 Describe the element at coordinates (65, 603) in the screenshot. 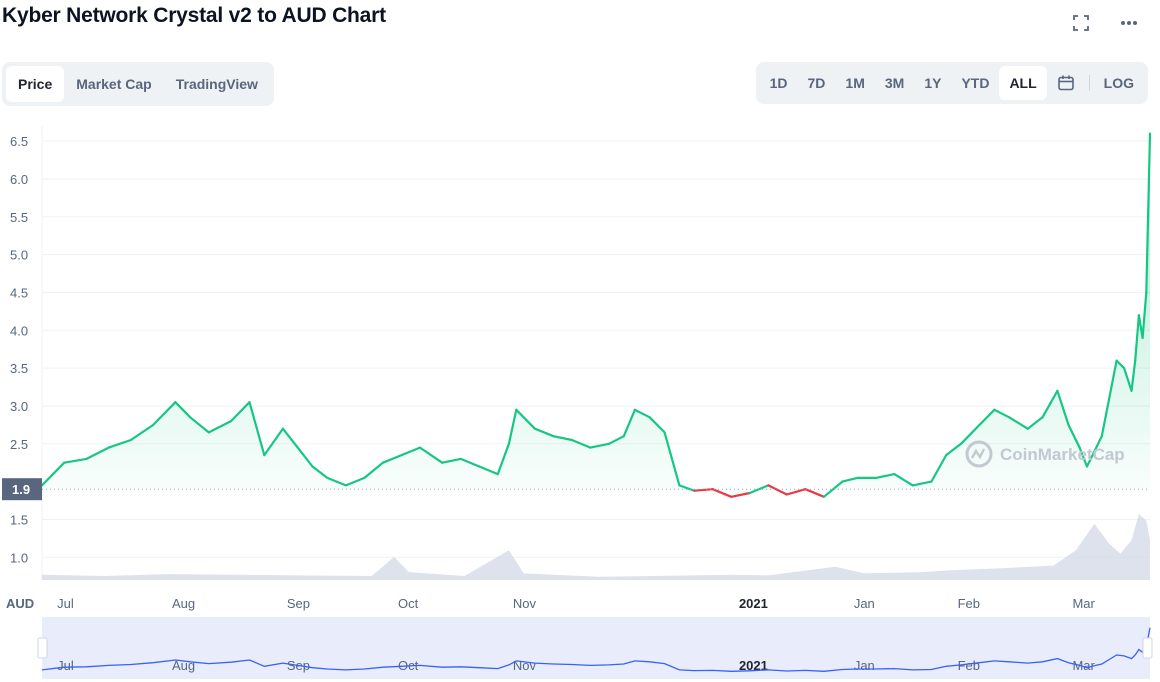

I see `x-tick-label: Jul` at that location.